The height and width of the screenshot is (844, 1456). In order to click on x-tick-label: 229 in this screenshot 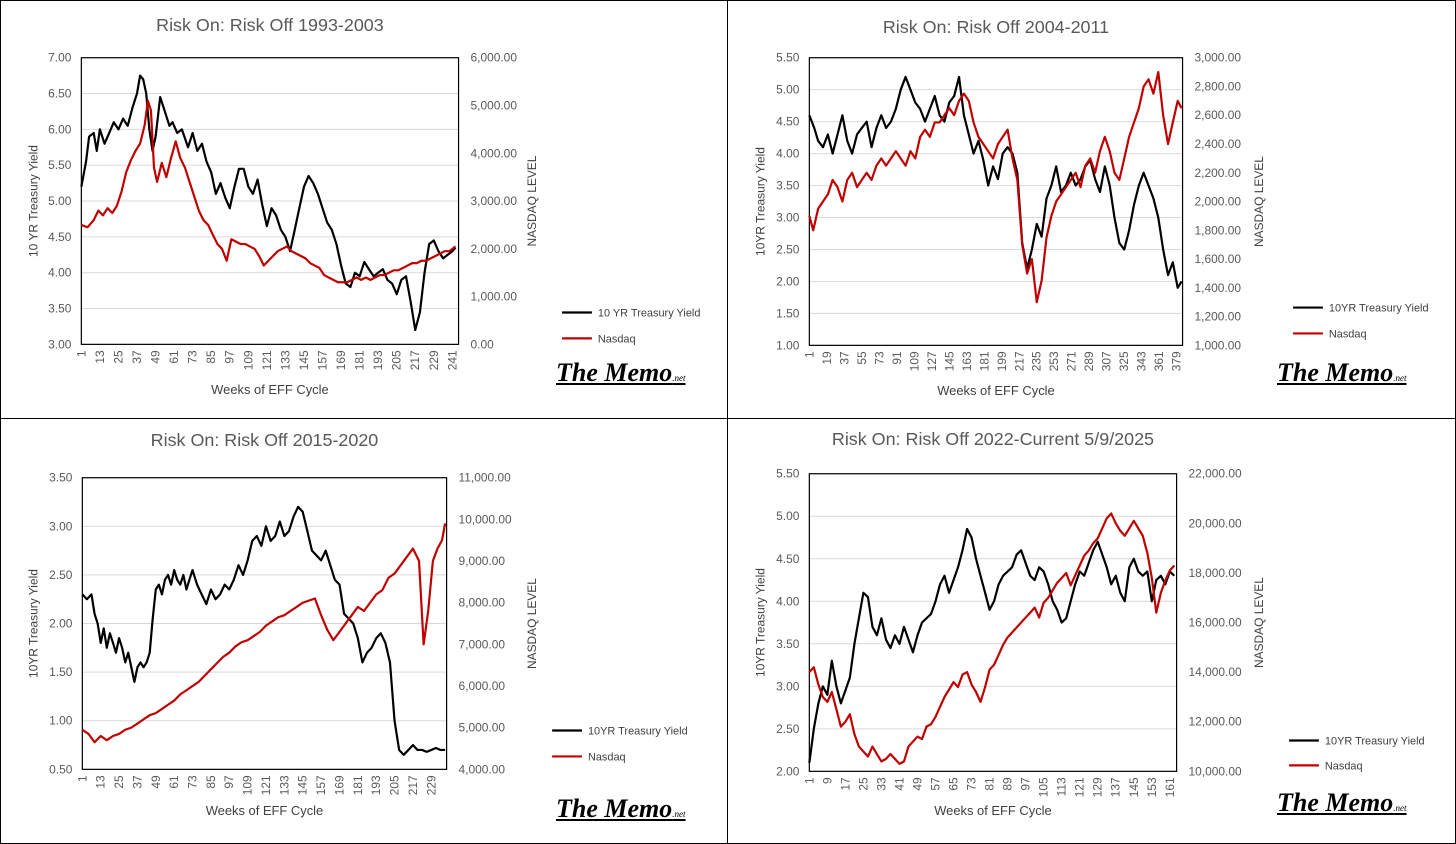, I will do `click(434, 360)`.